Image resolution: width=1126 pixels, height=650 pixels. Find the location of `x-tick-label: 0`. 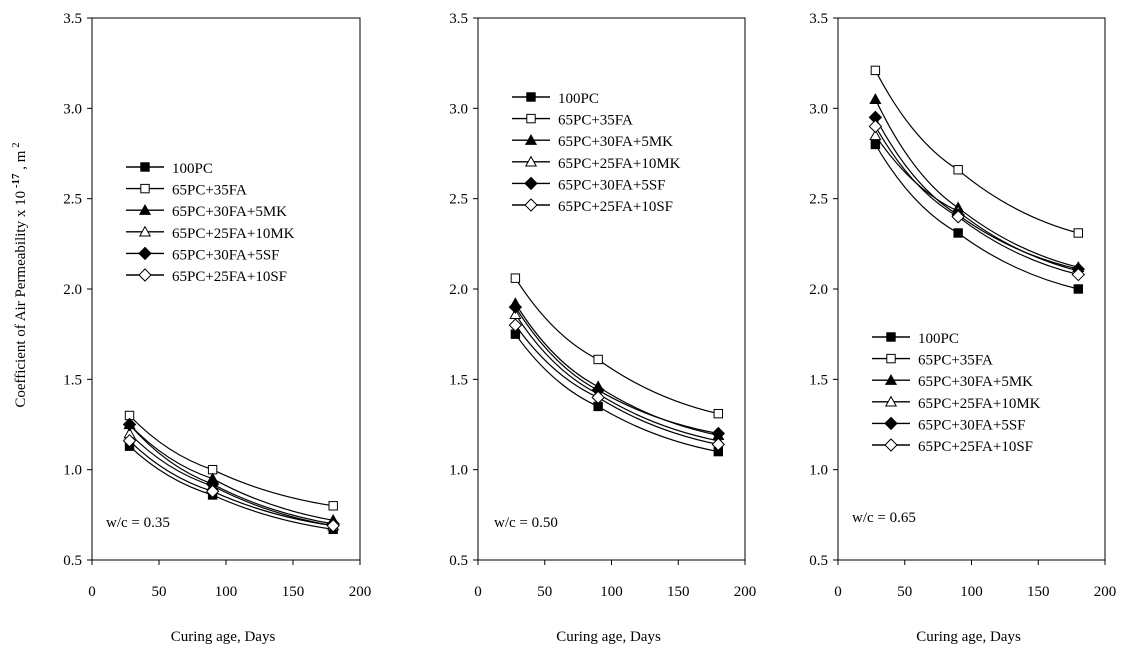

x-tick-label: 0 is located at coordinates (92, 592).